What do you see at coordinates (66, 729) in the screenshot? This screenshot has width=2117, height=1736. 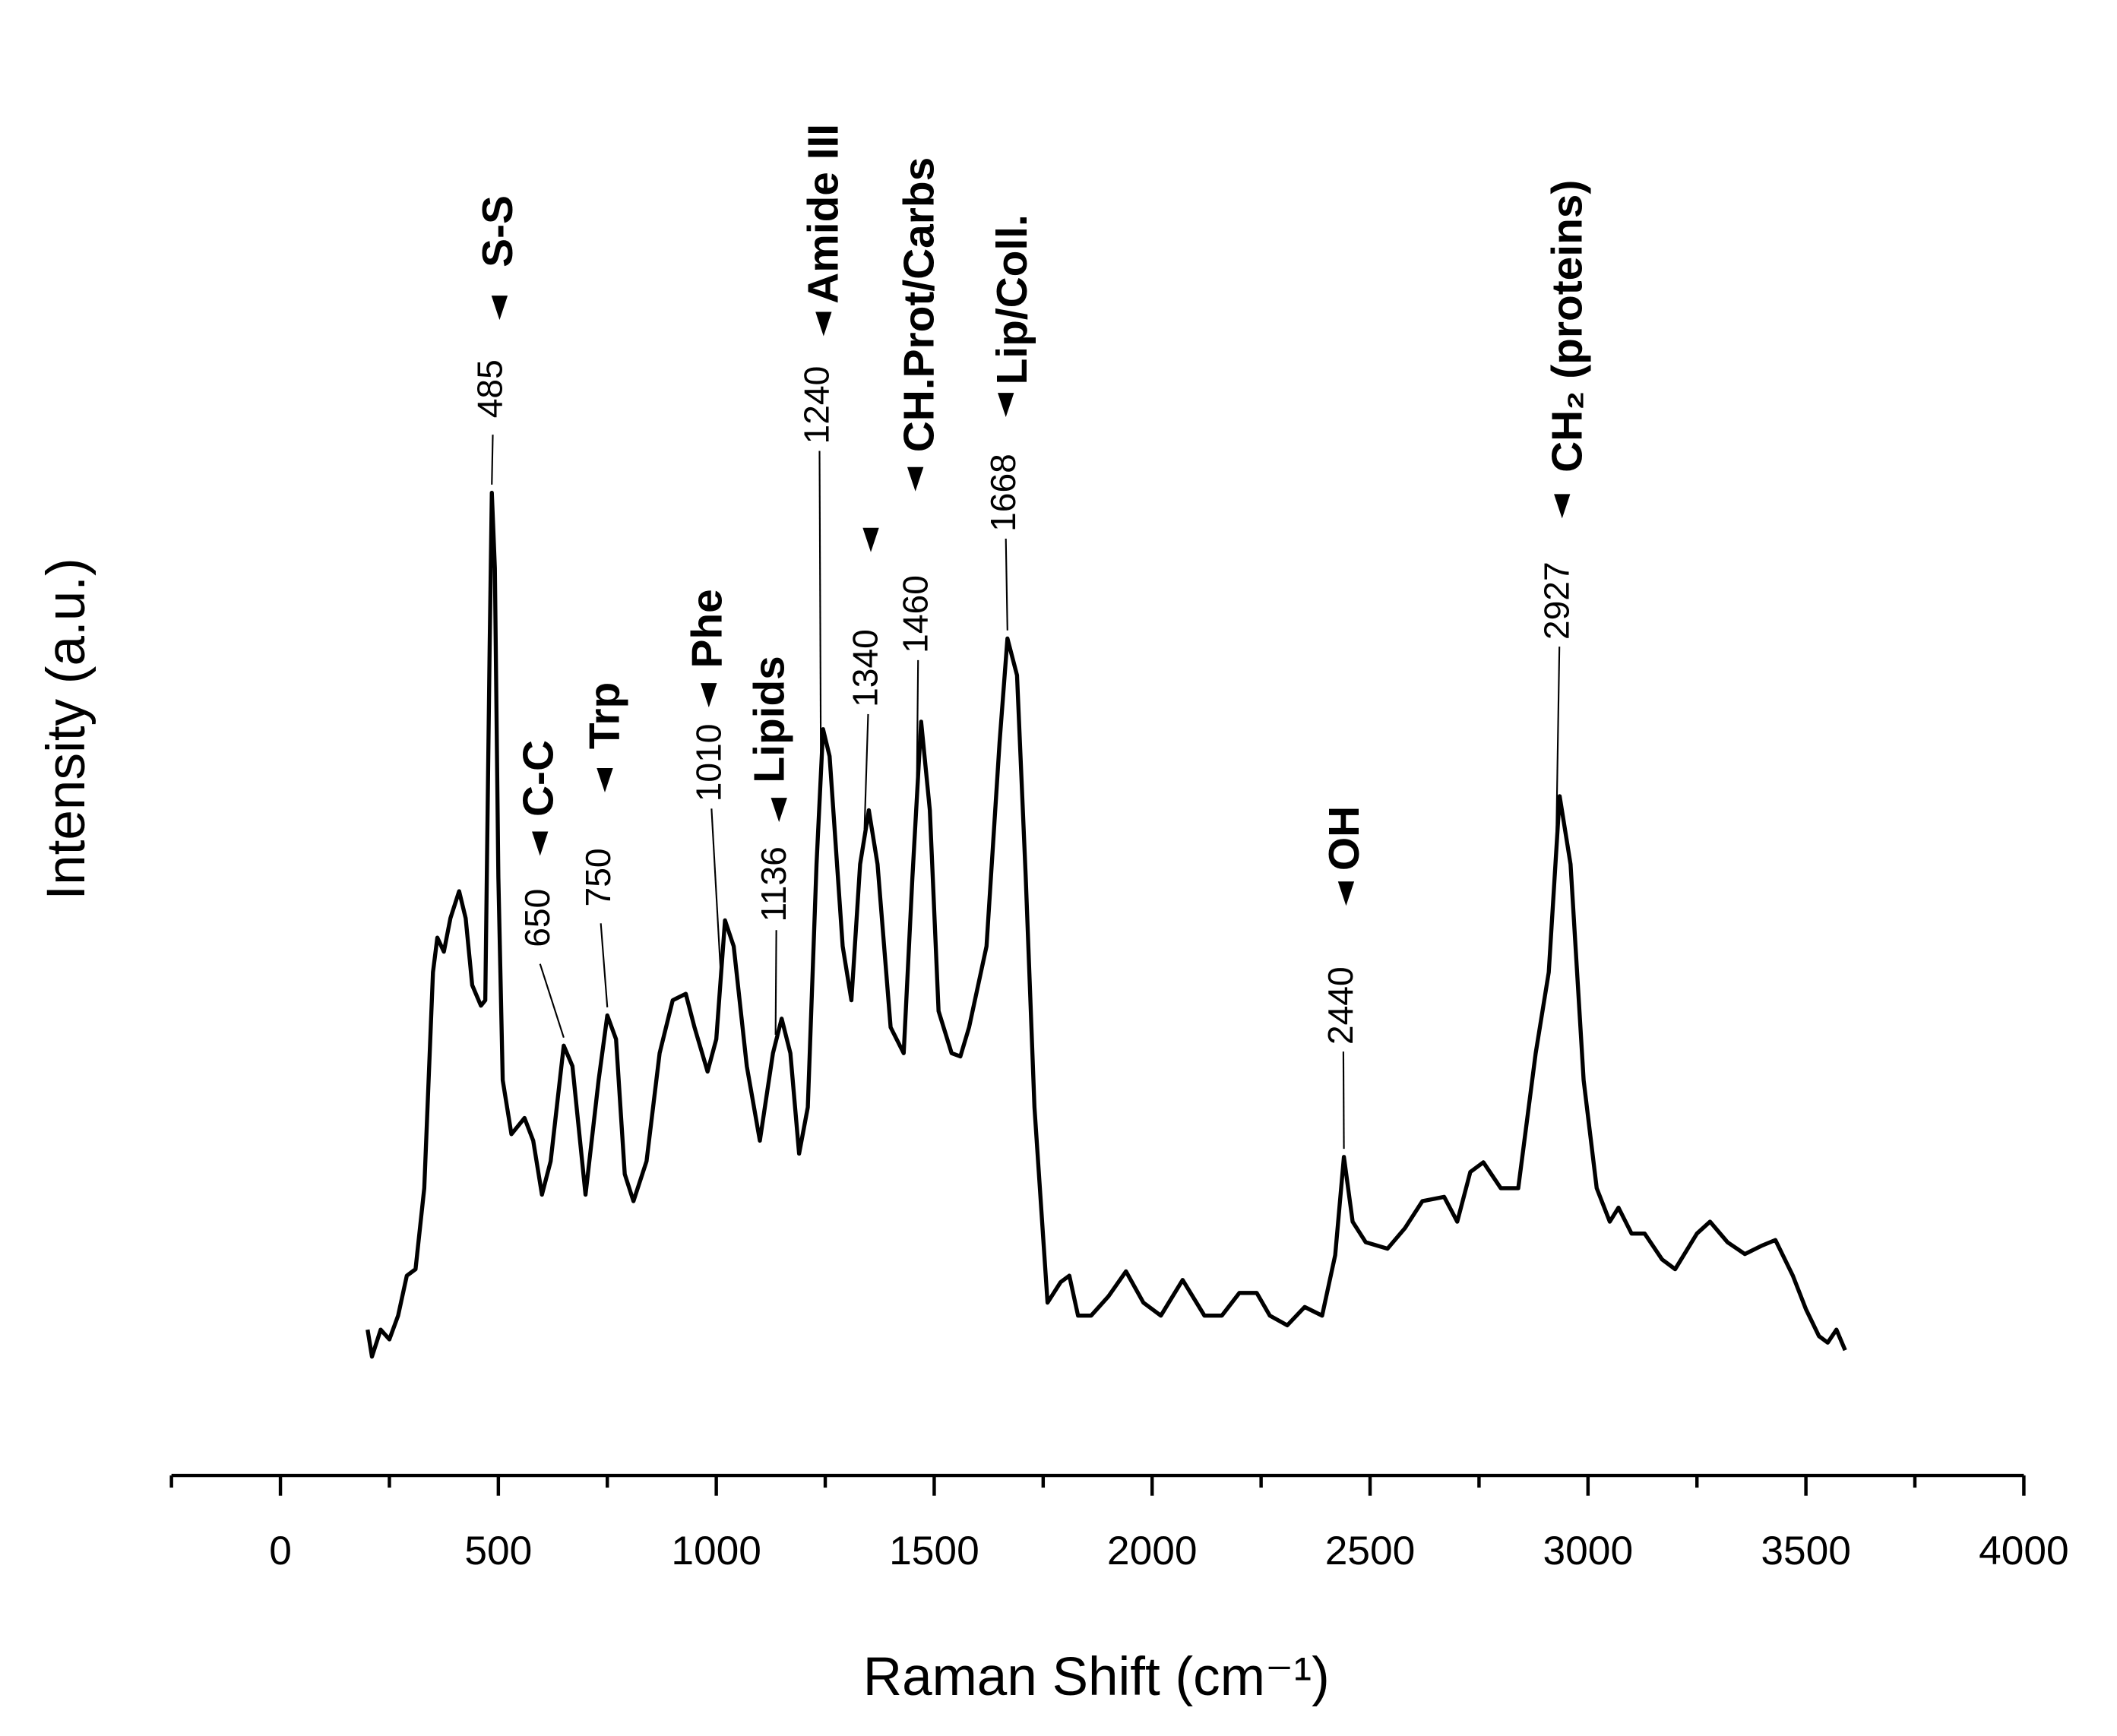 I see `y-axis-label: Intensity (a.u.)` at bounding box center [66, 729].